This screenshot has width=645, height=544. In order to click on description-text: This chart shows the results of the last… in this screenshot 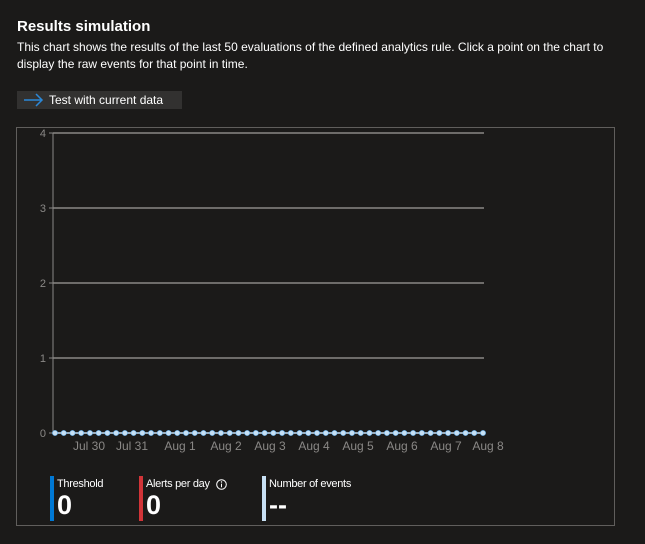, I will do `click(310, 55)`.